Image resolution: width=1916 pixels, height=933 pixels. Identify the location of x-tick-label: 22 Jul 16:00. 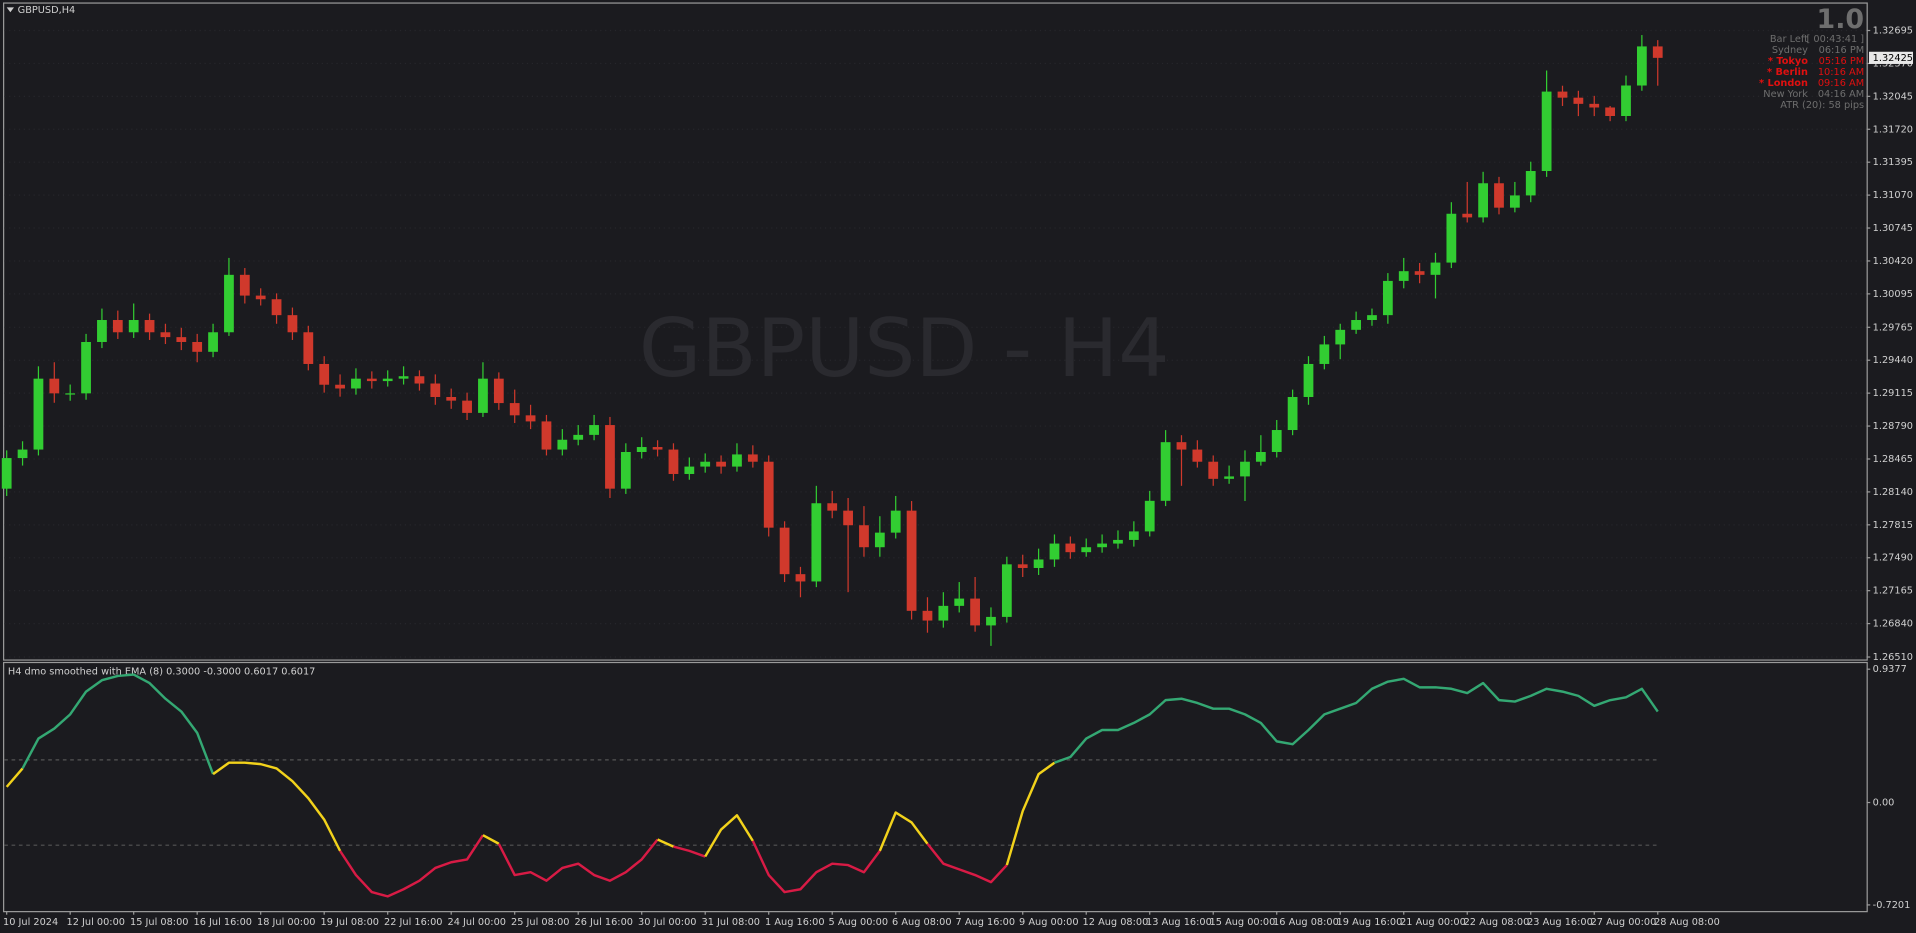
(413, 922).